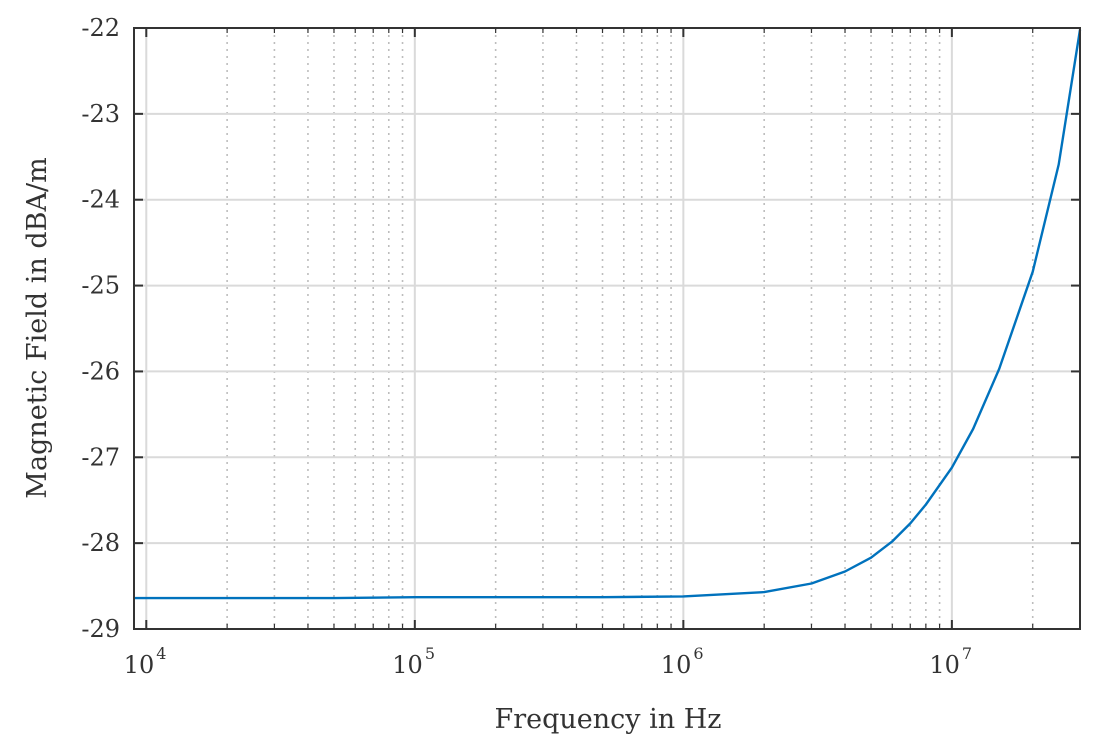 The width and height of the screenshot is (1101, 754). I want to click on y-tick-label: -25, so click(100, 286).